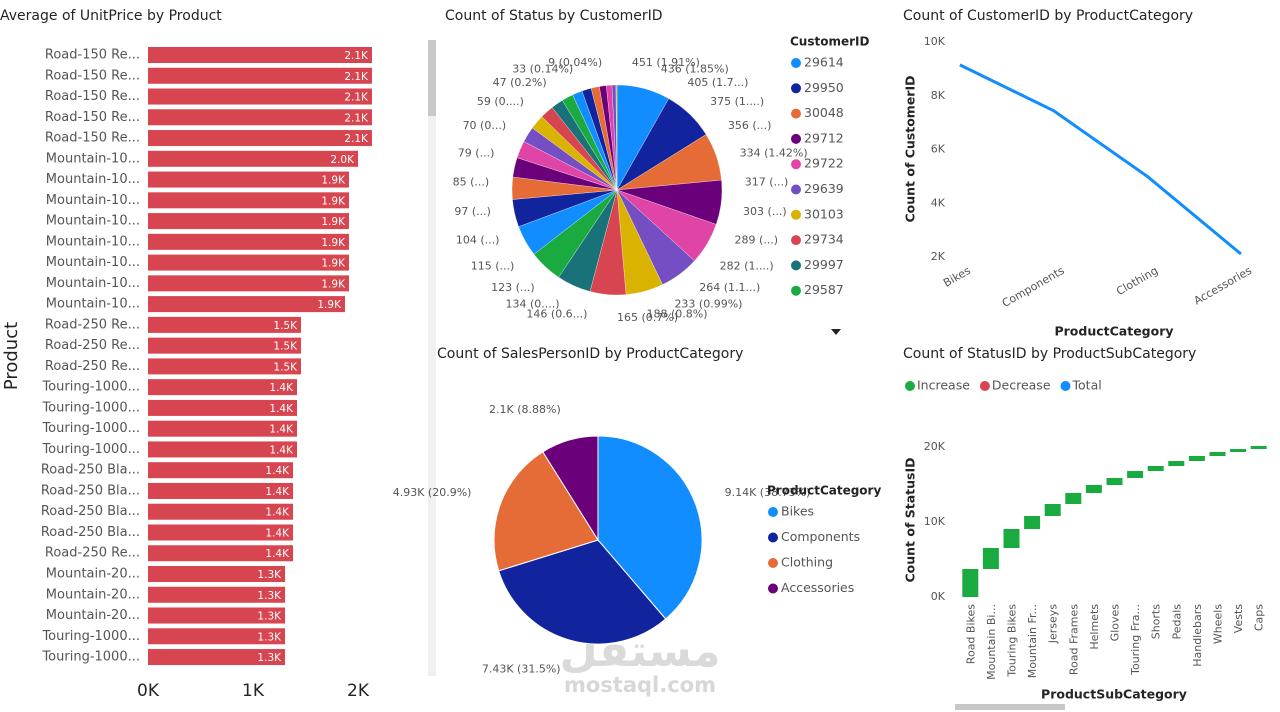 The width and height of the screenshot is (1280, 712). I want to click on x-tick-label: Handlebars, so click(1197, 635).